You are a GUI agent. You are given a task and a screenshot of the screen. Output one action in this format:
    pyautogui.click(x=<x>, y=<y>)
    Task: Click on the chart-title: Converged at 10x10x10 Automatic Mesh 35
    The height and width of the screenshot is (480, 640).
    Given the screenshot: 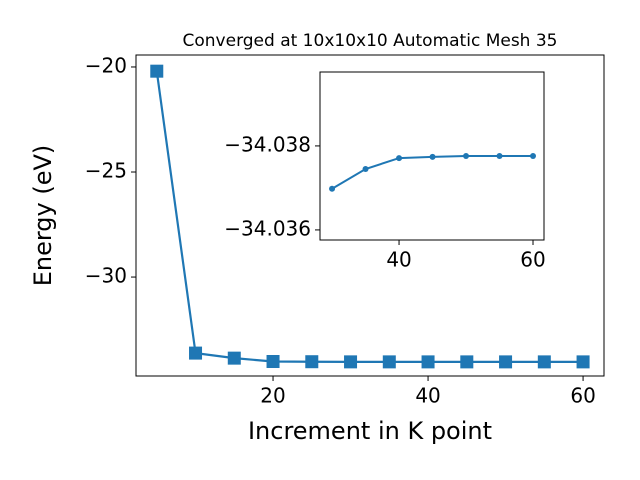 What is the action you would take?
    pyautogui.click(x=370, y=41)
    